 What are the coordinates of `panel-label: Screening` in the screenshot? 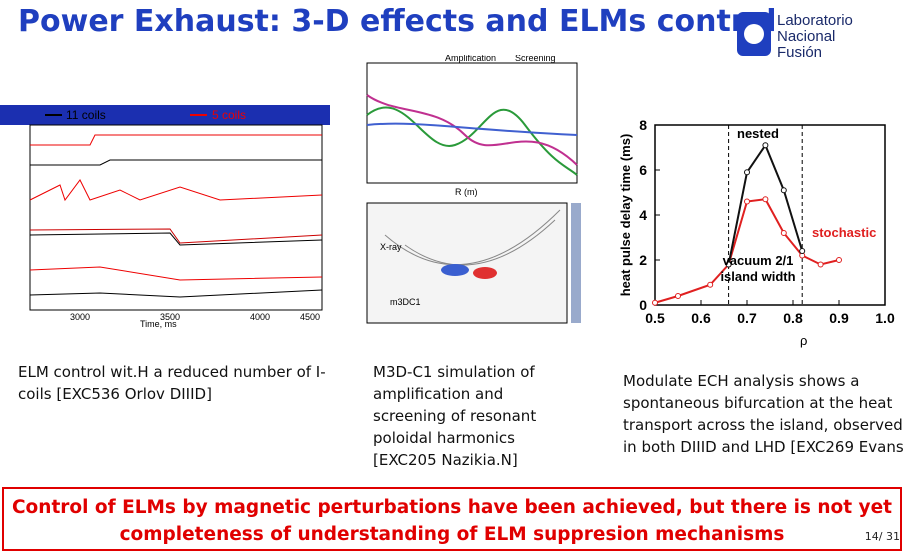 It's located at (535, 59).